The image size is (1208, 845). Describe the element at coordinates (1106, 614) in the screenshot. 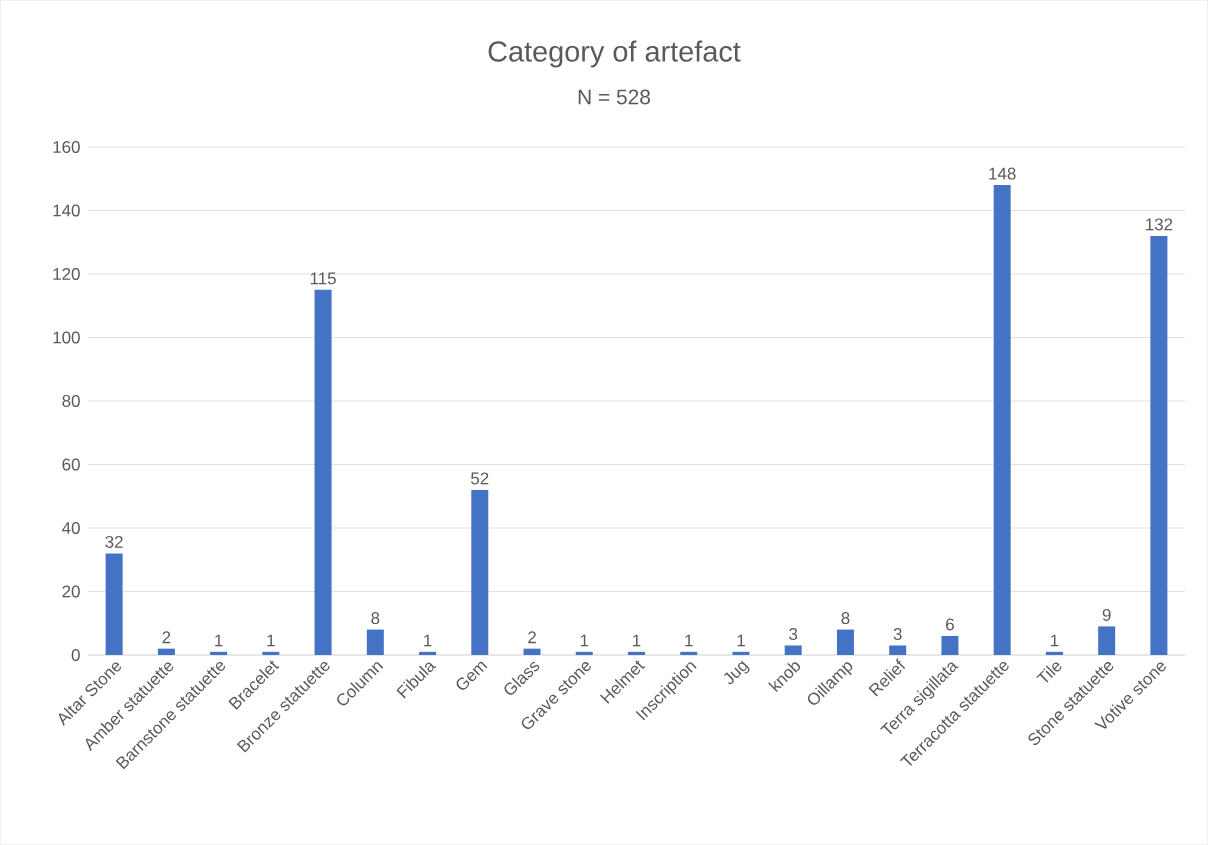

I see `data-label: 9` at that location.